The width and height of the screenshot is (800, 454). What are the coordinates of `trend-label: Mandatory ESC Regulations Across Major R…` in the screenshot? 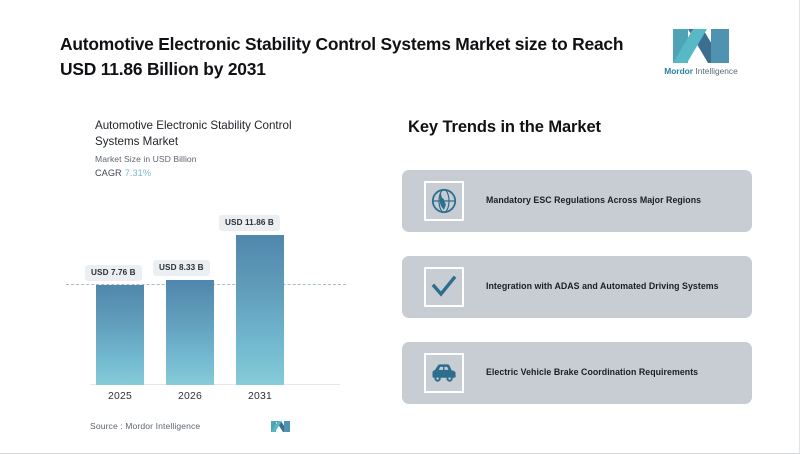 It's located at (594, 200).